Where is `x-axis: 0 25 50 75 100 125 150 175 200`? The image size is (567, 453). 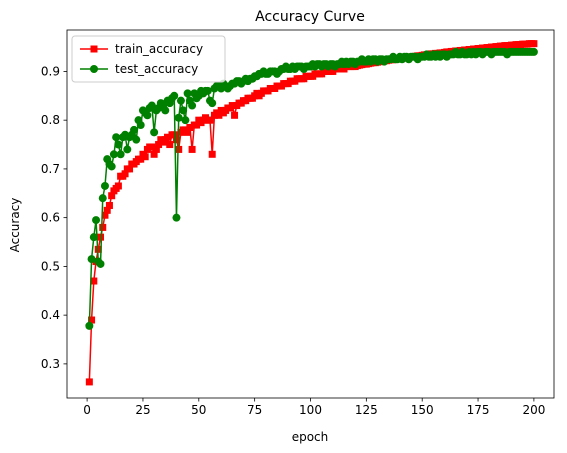 x-axis: 0 25 50 75 100 125 150 175 200 is located at coordinates (314, 407).